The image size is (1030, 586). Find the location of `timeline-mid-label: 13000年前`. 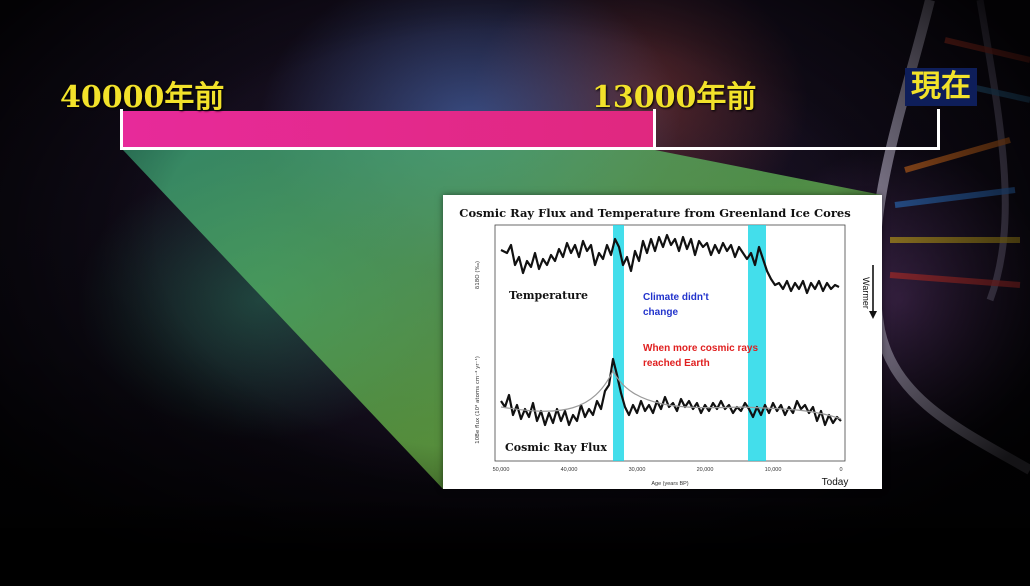

timeline-mid-label: 13000年前 is located at coordinates (674, 97).